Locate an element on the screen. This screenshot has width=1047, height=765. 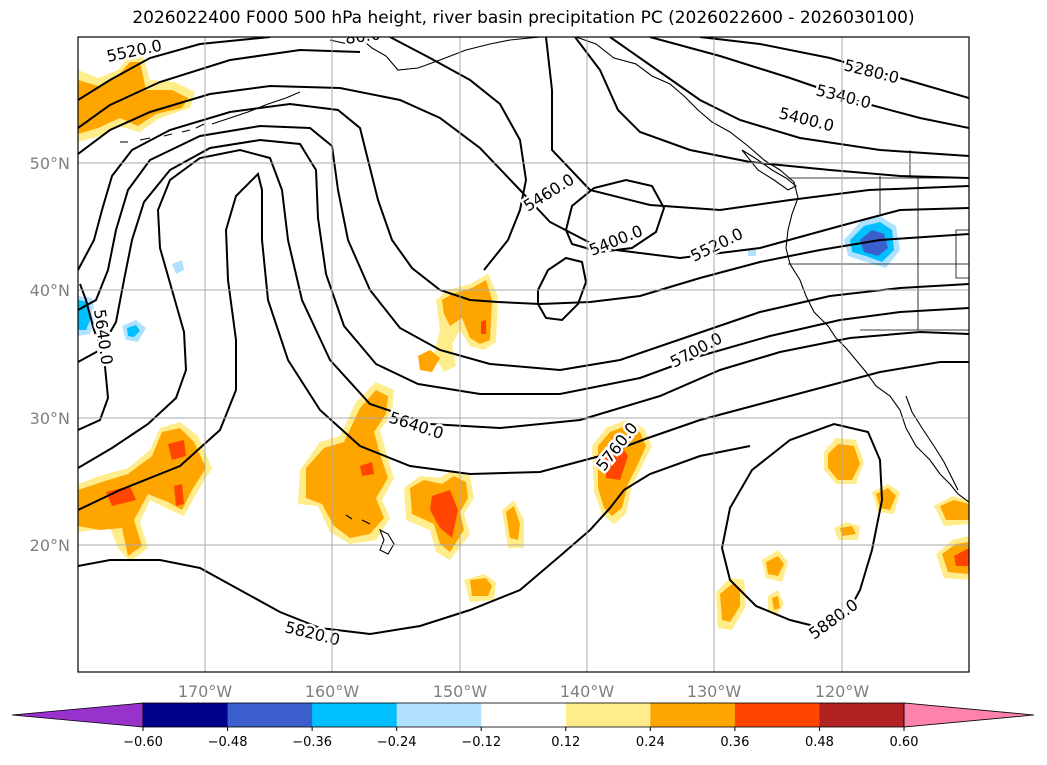
state-borders is located at coordinates (878, 240).